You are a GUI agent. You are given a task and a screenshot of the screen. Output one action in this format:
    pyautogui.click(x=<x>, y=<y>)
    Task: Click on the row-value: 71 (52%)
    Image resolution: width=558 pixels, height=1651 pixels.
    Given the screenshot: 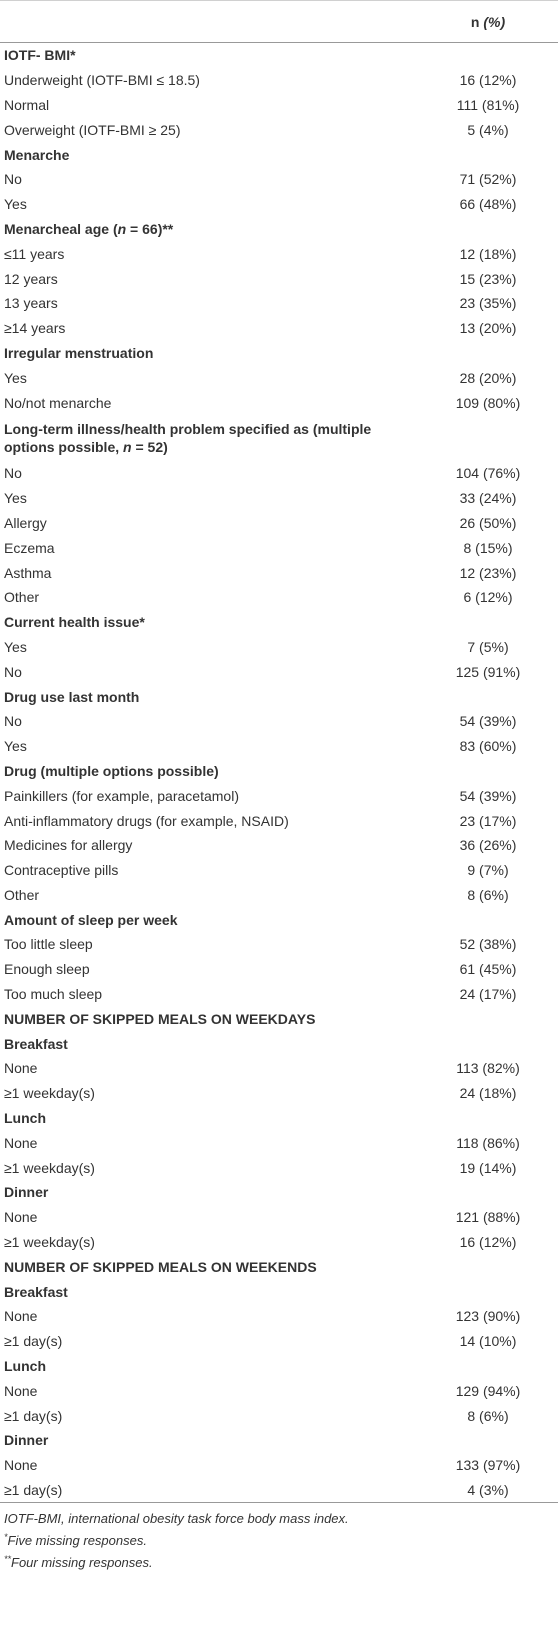 What is the action you would take?
    pyautogui.click(x=488, y=179)
    